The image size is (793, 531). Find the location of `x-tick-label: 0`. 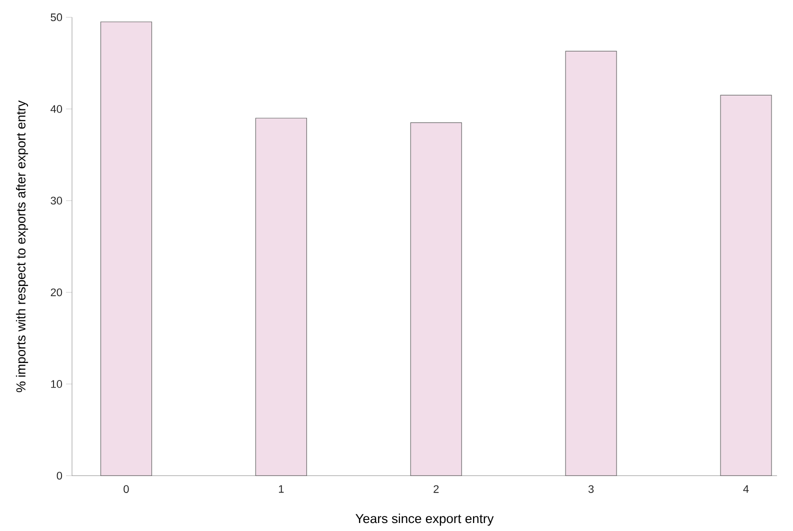

x-tick-label: 0 is located at coordinates (126, 489).